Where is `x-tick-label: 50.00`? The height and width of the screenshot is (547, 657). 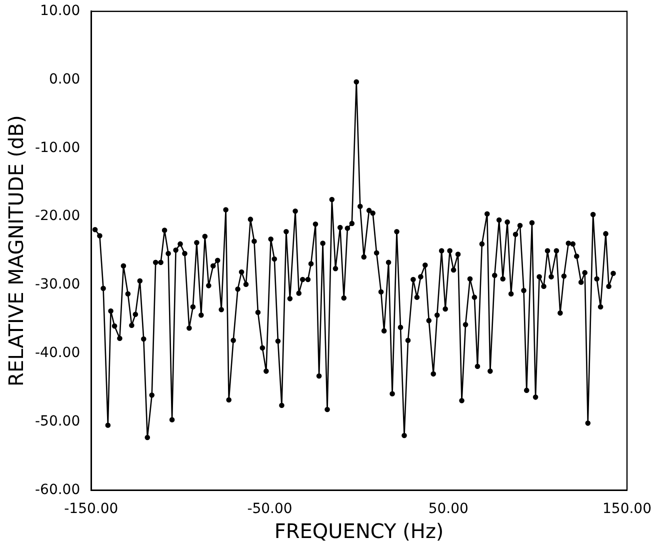
x-tick-label: 50.00 is located at coordinates (448, 509).